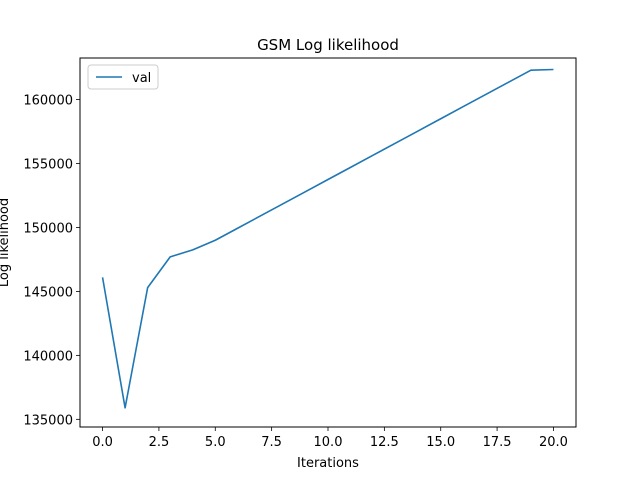 This screenshot has height=480, width=640. I want to click on y-tick-label: 155000, so click(48, 165).